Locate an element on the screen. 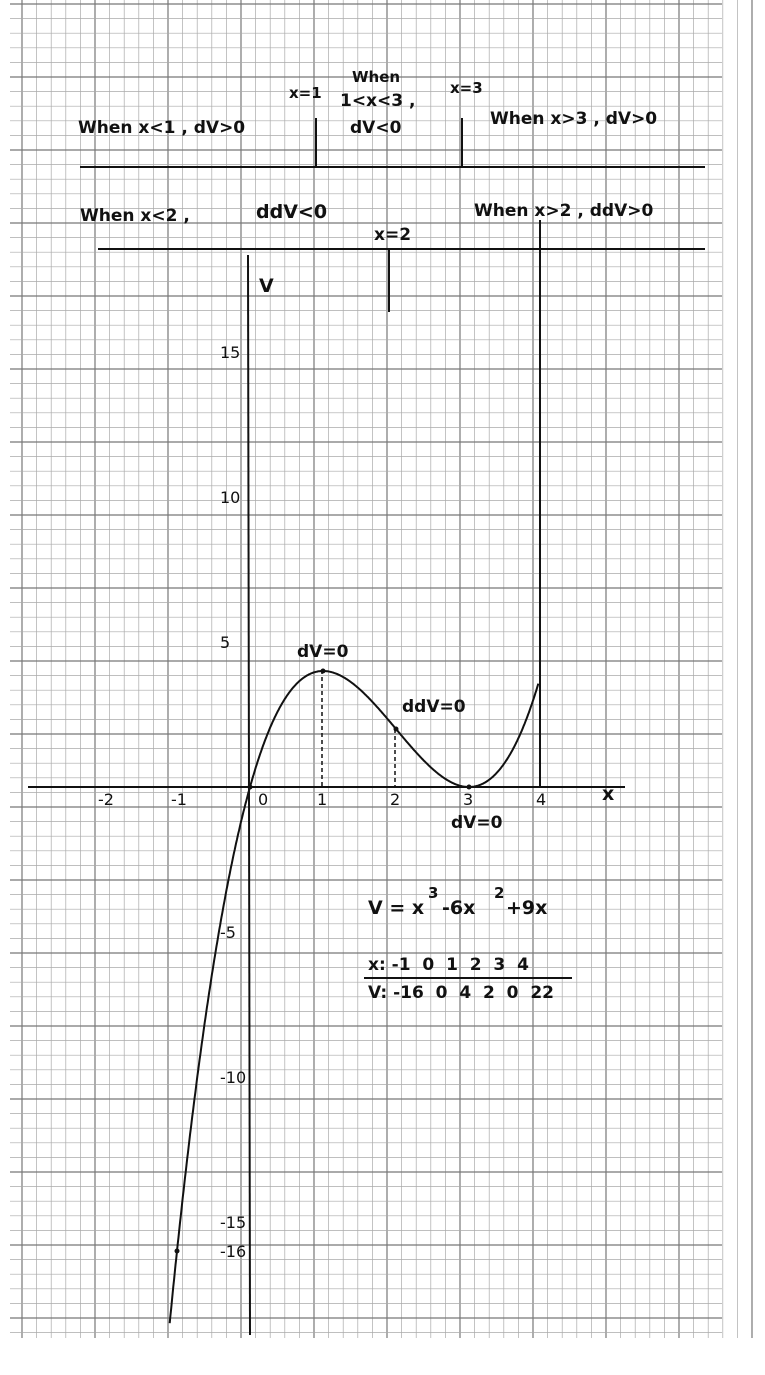 The image size is (765, 1375). x-tick-labels: -2 -1 0 1 2 3 4 is located at coordinates (322, 799).